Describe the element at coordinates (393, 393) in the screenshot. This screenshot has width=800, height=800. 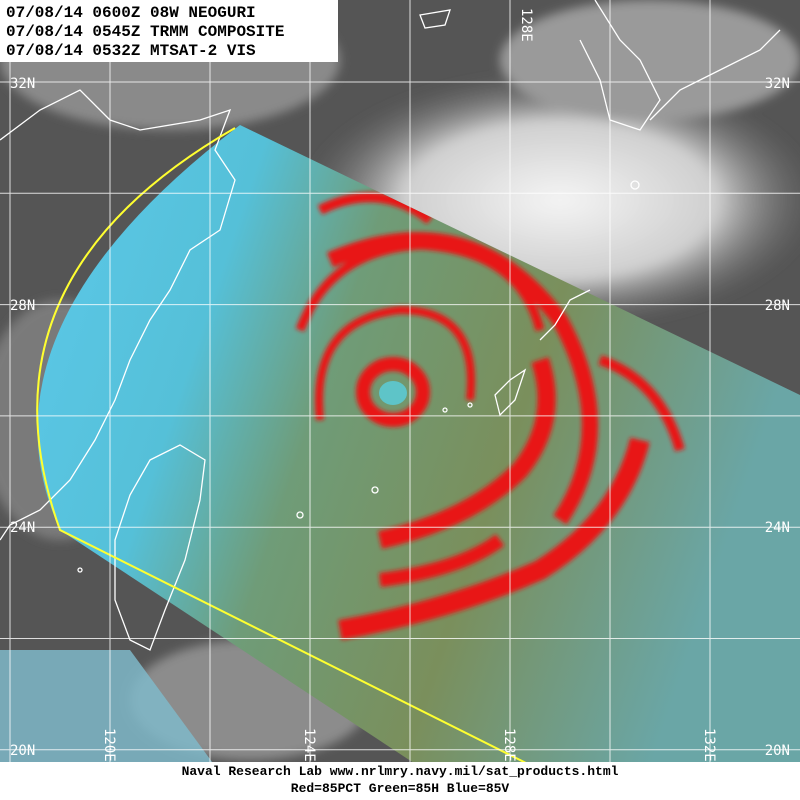
I see `eye` at that location.